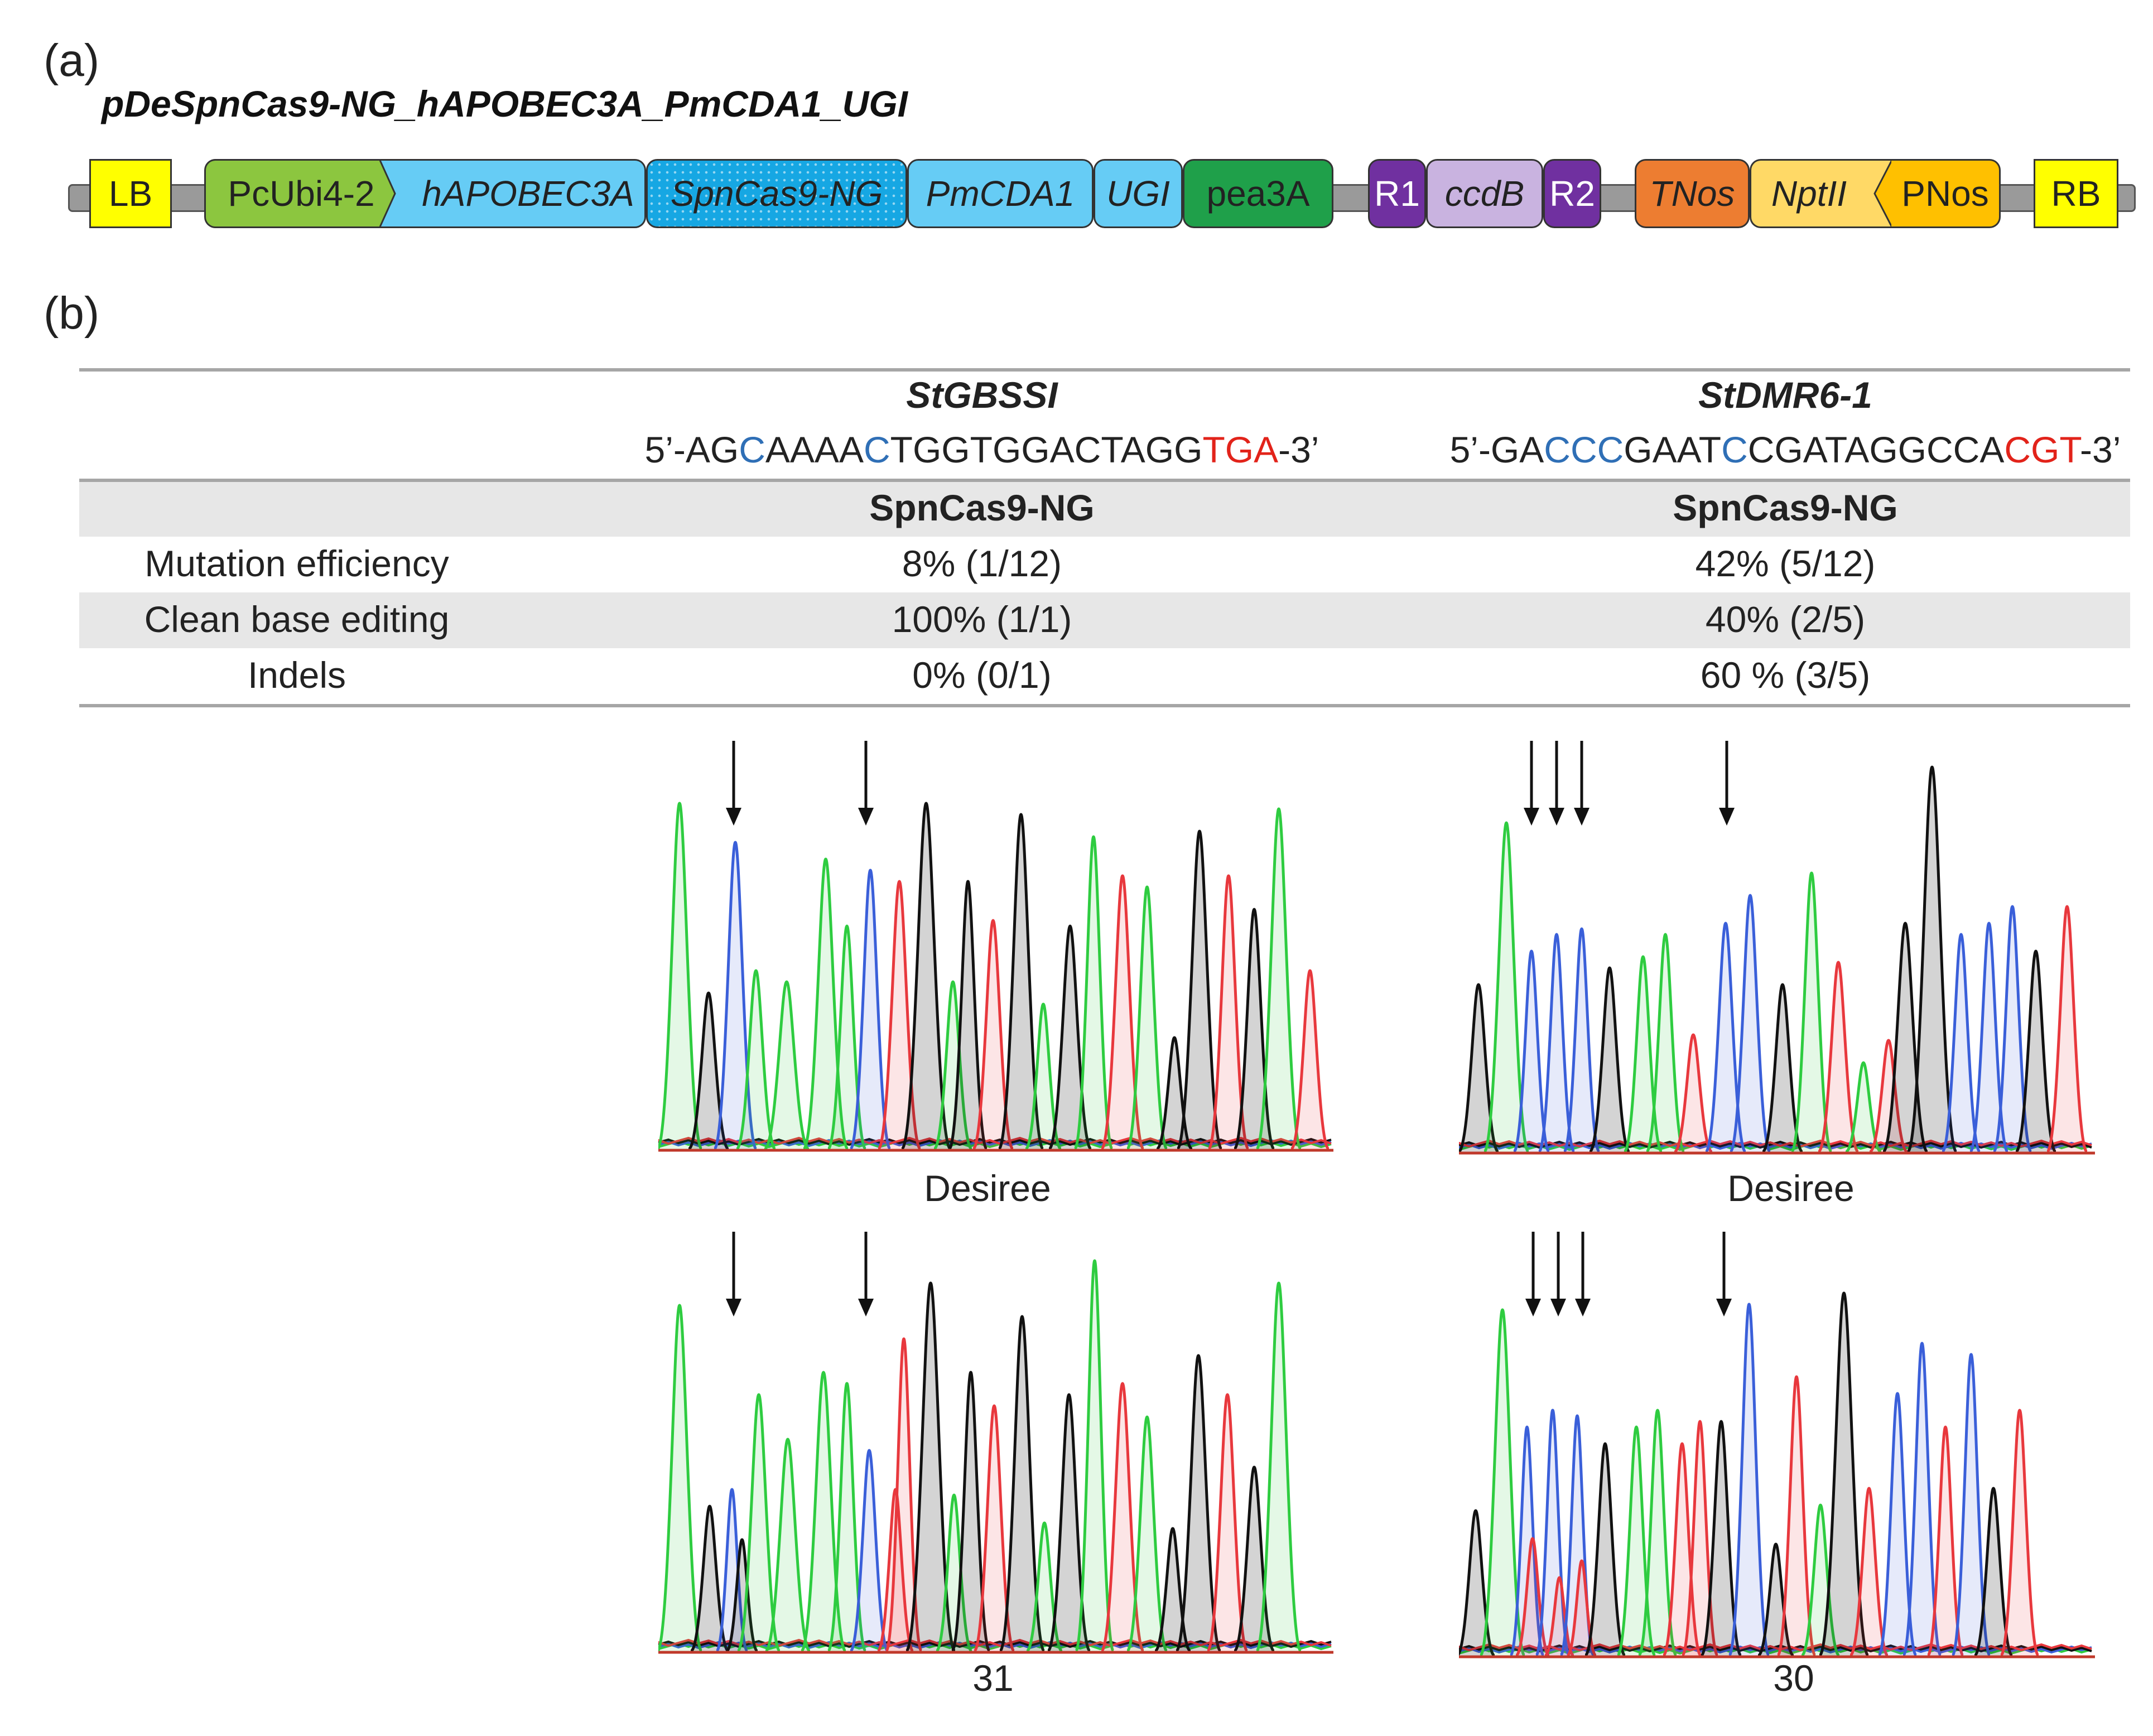 The image size is (2153, 1736). Describe the element at coordinates (987, 1188) in the screenshot. I see `trace-label-1-top: Desiree` at that location.